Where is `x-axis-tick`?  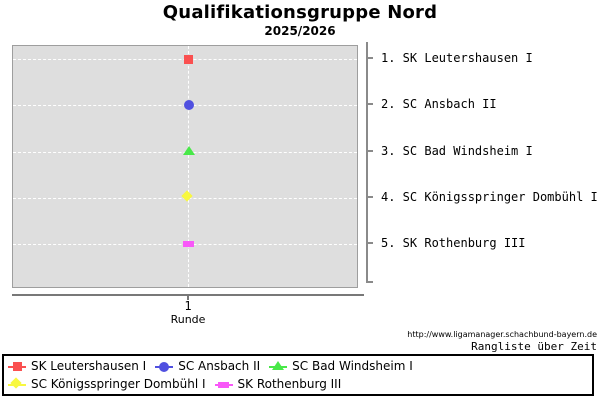
x-axis-tick is located at coordinates (188, 298).